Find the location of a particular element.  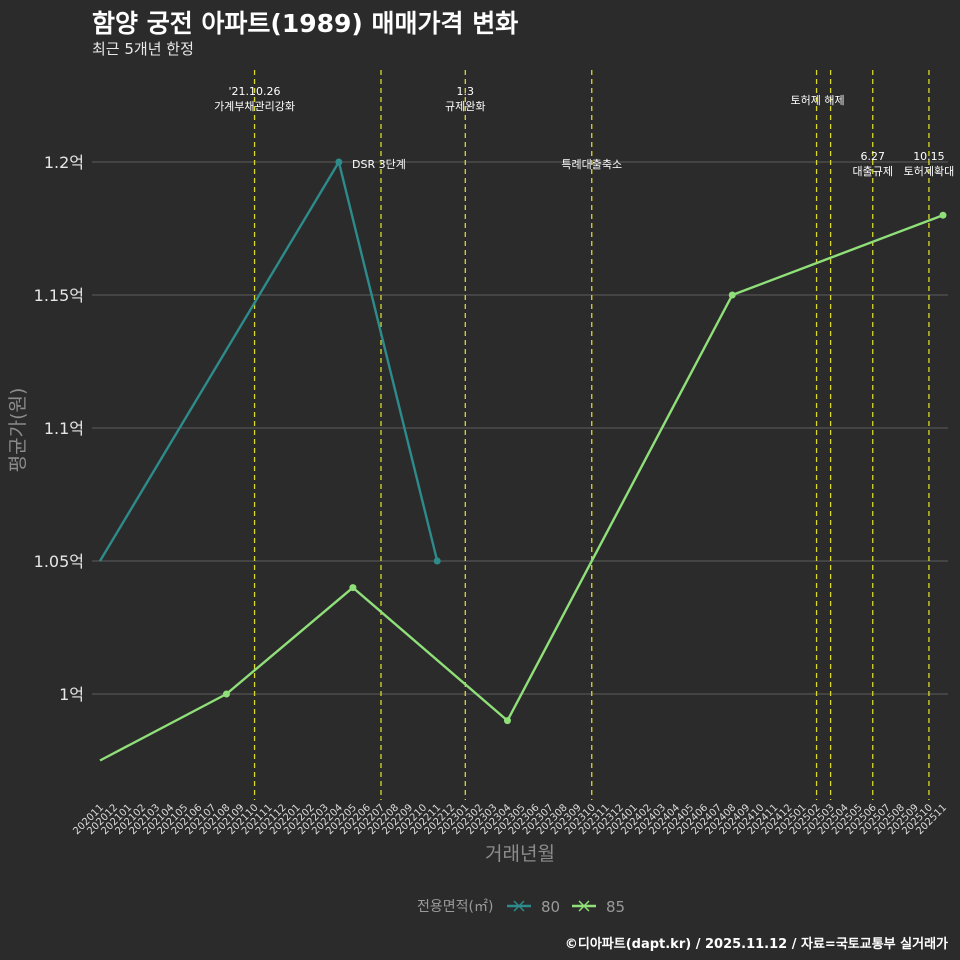

event-label: 특례대출축소 is located at coordinates (591, 164).